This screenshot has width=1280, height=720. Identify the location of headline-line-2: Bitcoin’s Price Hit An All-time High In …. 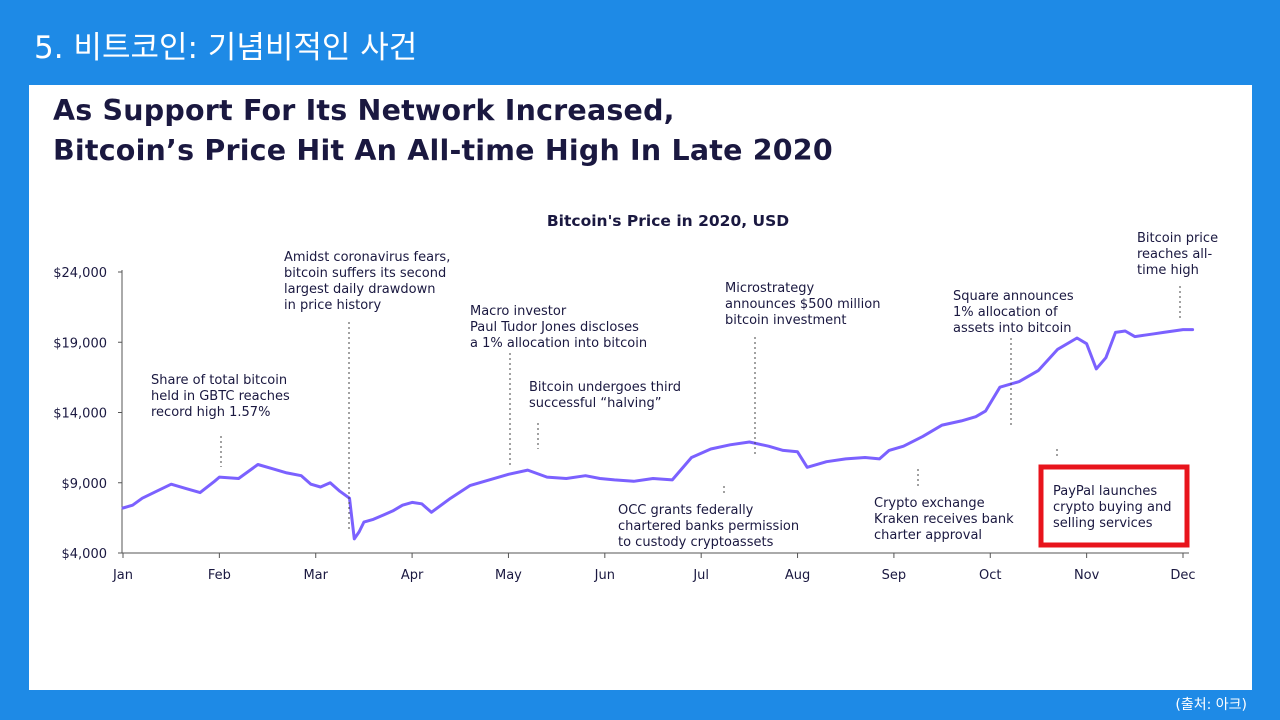
(443, 150).